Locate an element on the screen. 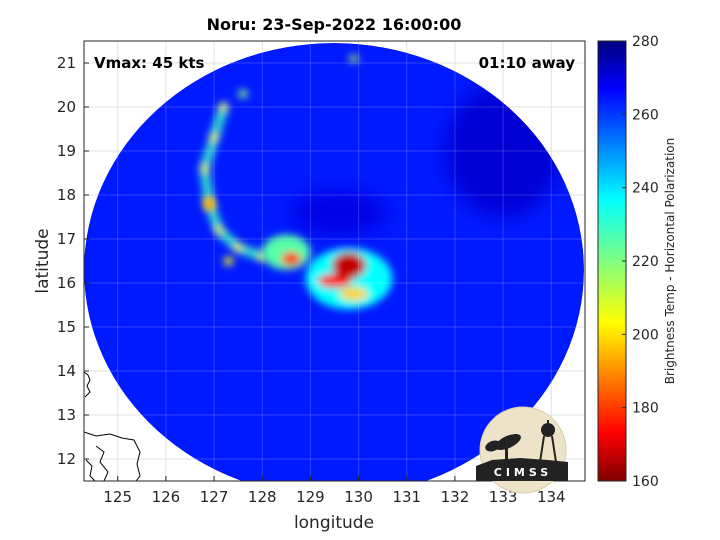 The image size is (720, 540). y-tick-label-7: 19 is located at coordinates (66, 151).